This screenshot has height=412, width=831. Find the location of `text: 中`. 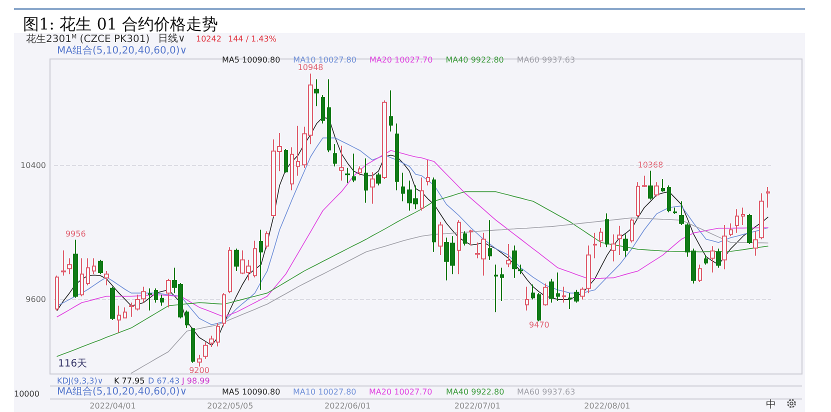

text: 中 is located at coordinates (771, 404).